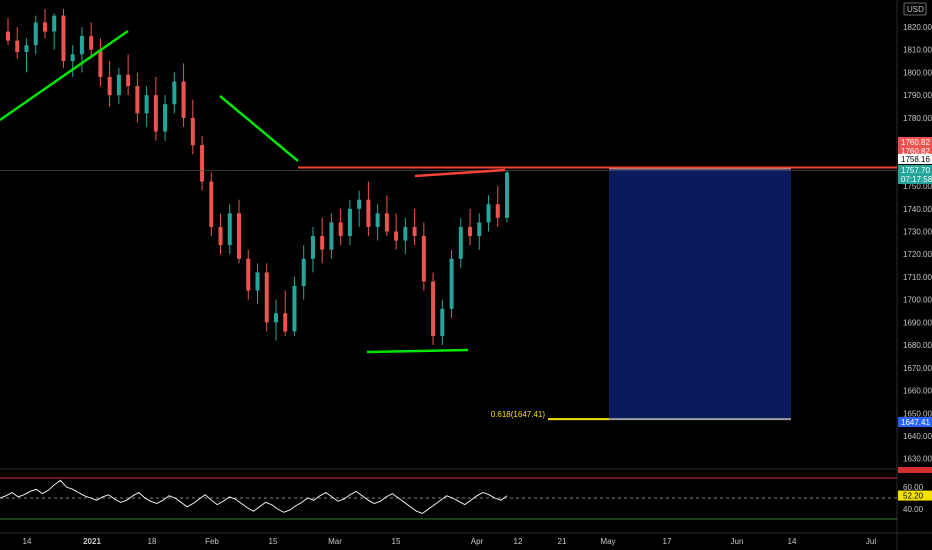 The height and width of the screenshot is (550, 932). I want to click on x-tick-label: Apr, so click(477, 541).